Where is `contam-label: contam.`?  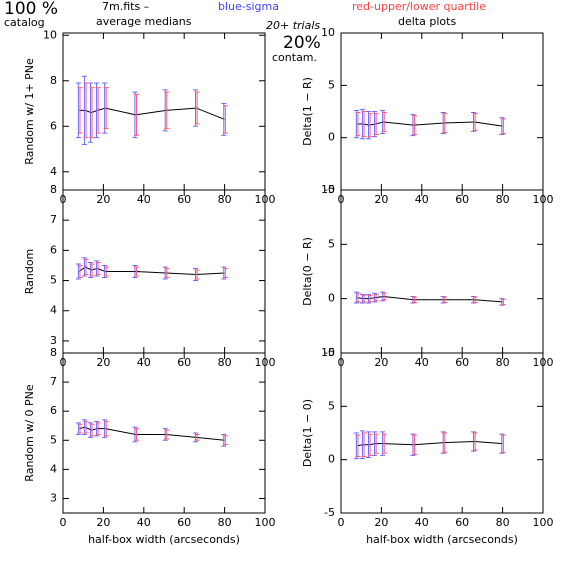
contam-label: contam. is located at coordinates (294, 57).